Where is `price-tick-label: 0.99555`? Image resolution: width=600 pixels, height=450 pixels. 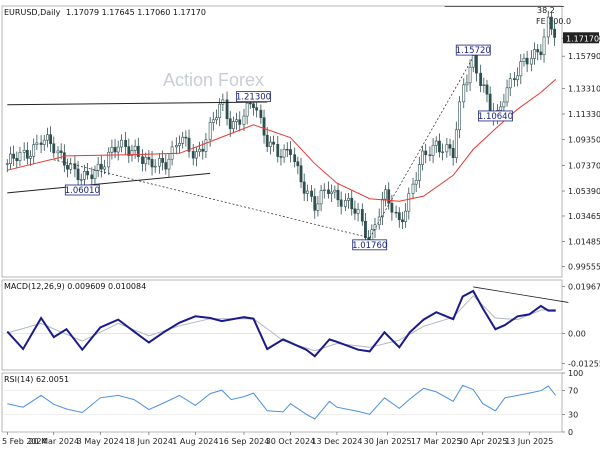 price-tick-label: 0.99555 is located at coordinates (584, 267).